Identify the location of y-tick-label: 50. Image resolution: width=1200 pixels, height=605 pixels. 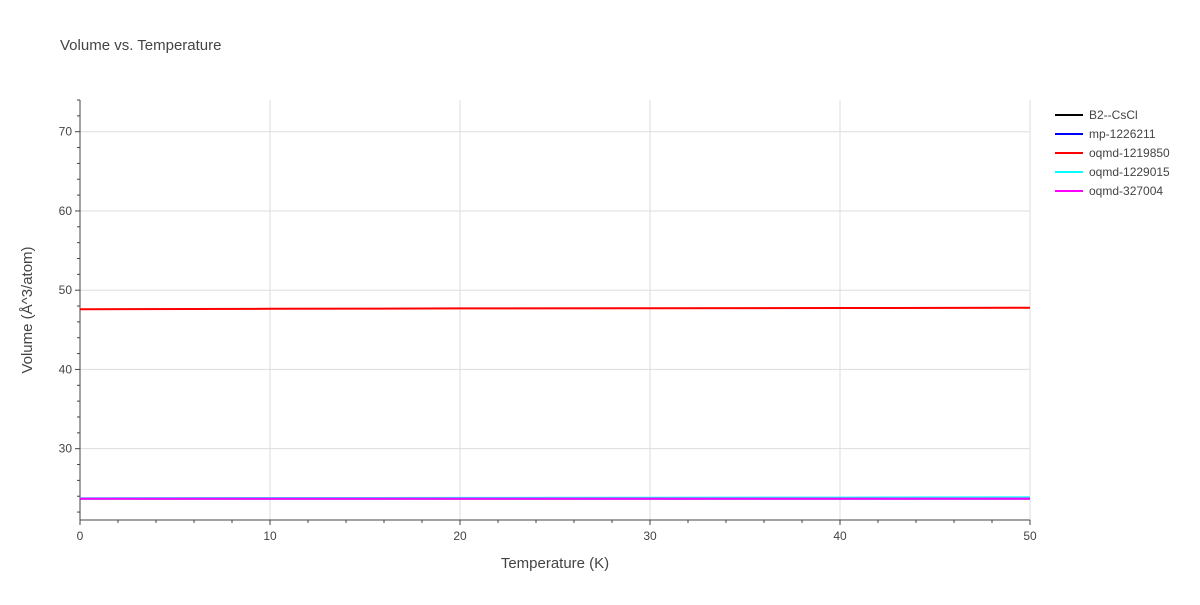
(66, 290).